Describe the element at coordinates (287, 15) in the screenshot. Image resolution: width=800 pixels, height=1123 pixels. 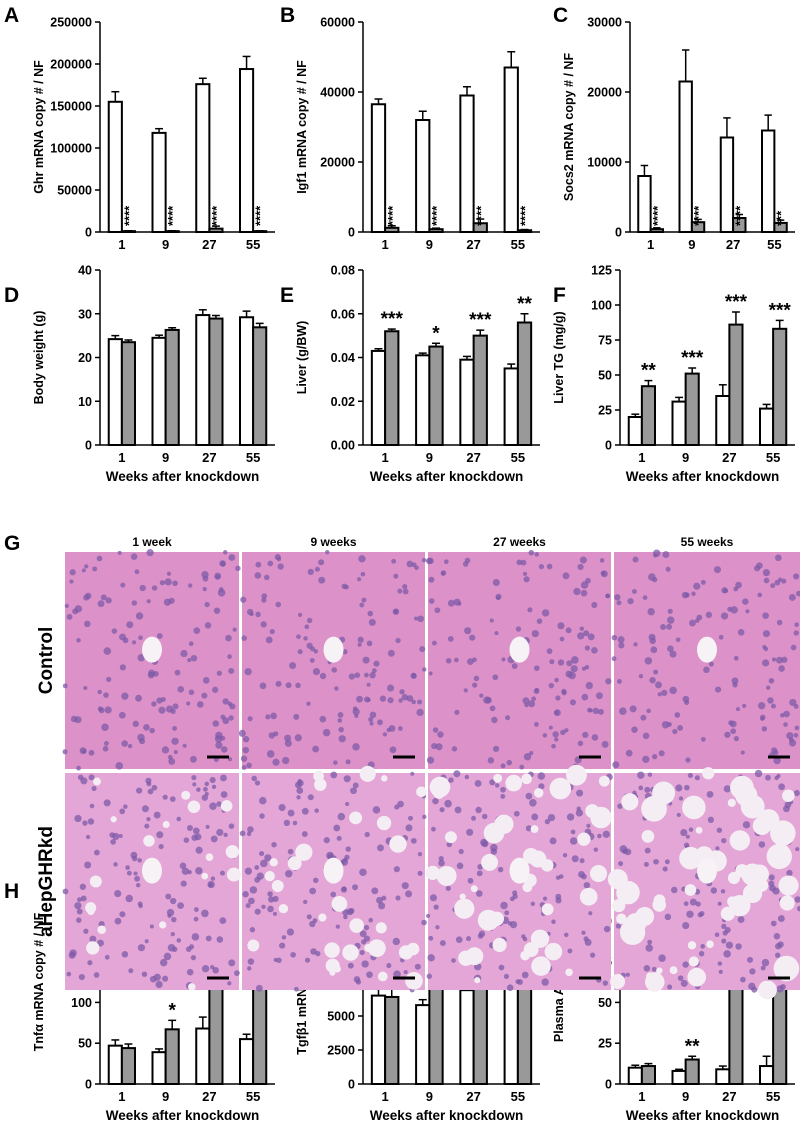
I see `panel-letter: B` at that location.